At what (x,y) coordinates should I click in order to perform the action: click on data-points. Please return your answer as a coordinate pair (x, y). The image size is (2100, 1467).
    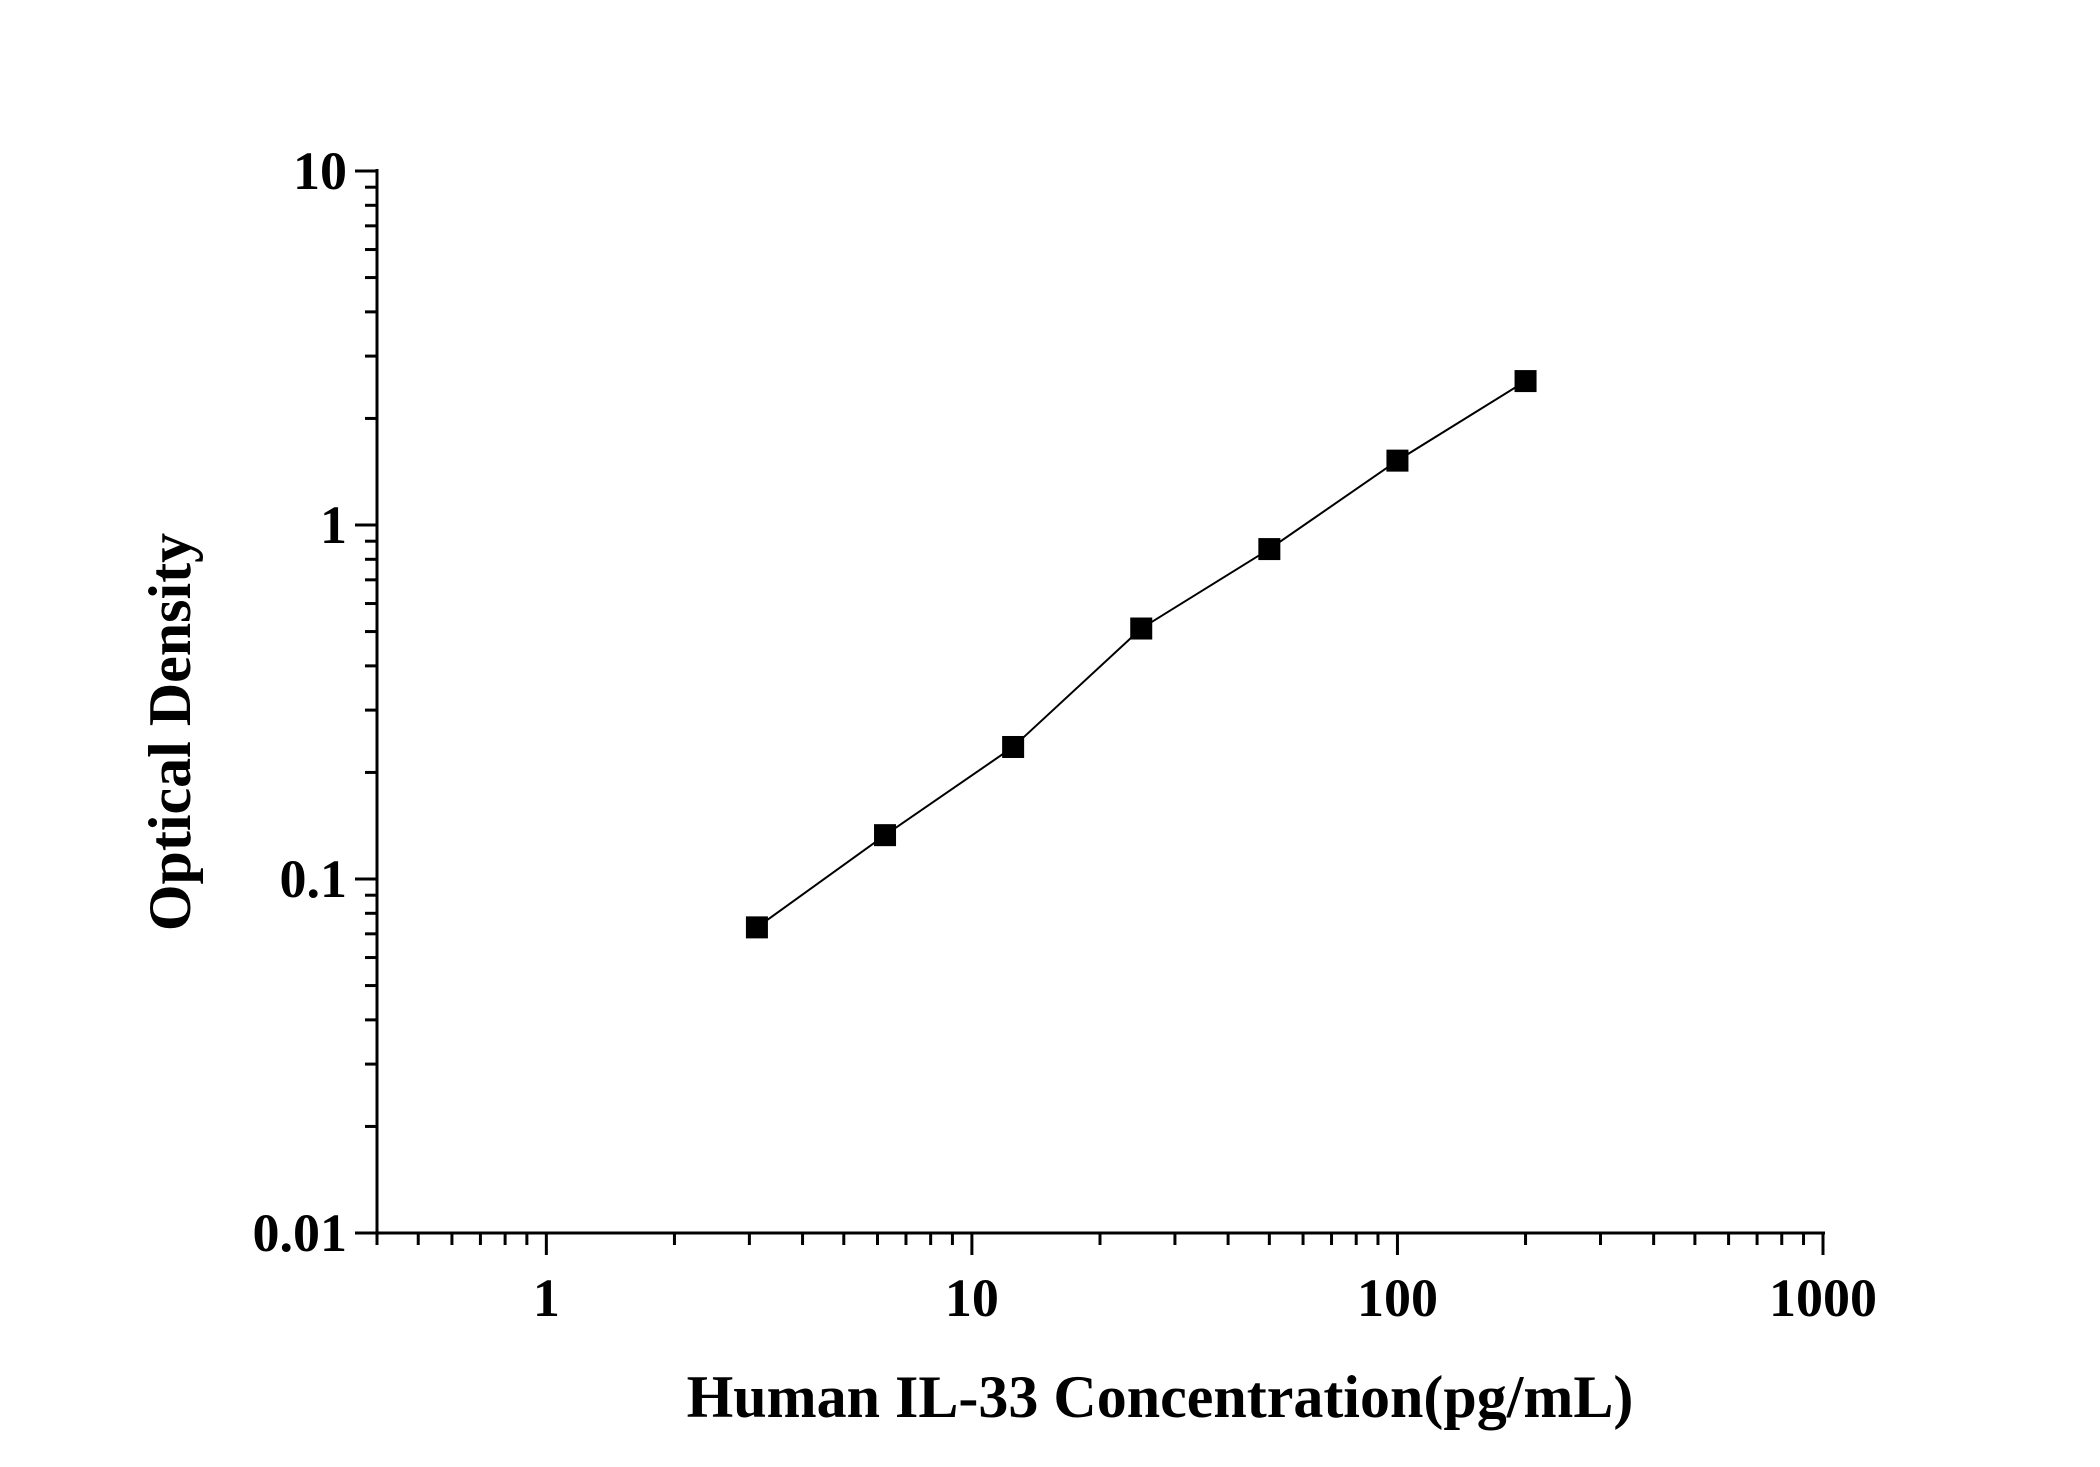
    Looking at the image, I should click on (1141, 654).